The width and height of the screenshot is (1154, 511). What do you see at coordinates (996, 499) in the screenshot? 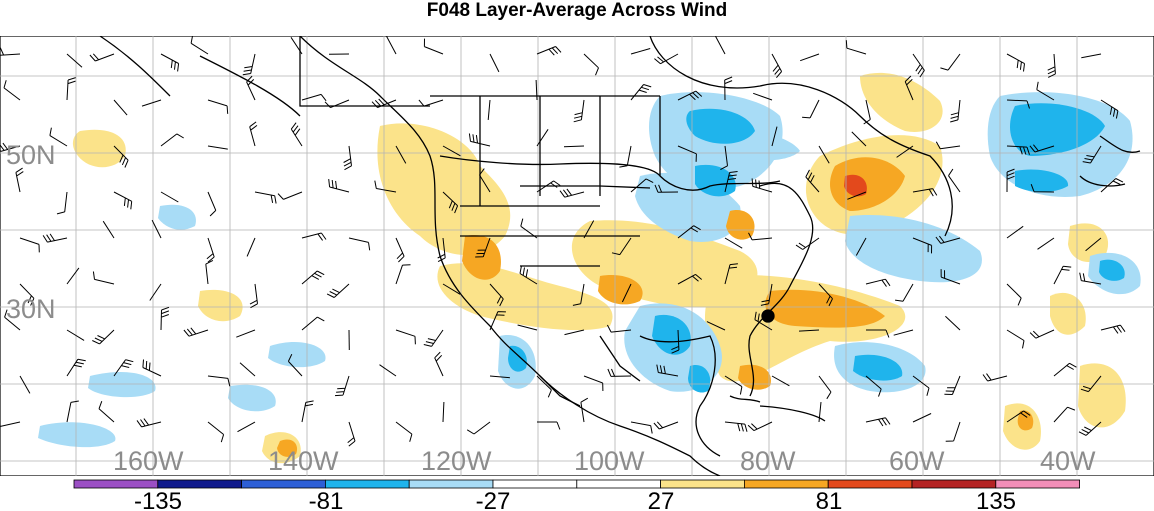
I see `colorbar-label-135: 135` at bounding box center [996, 499].